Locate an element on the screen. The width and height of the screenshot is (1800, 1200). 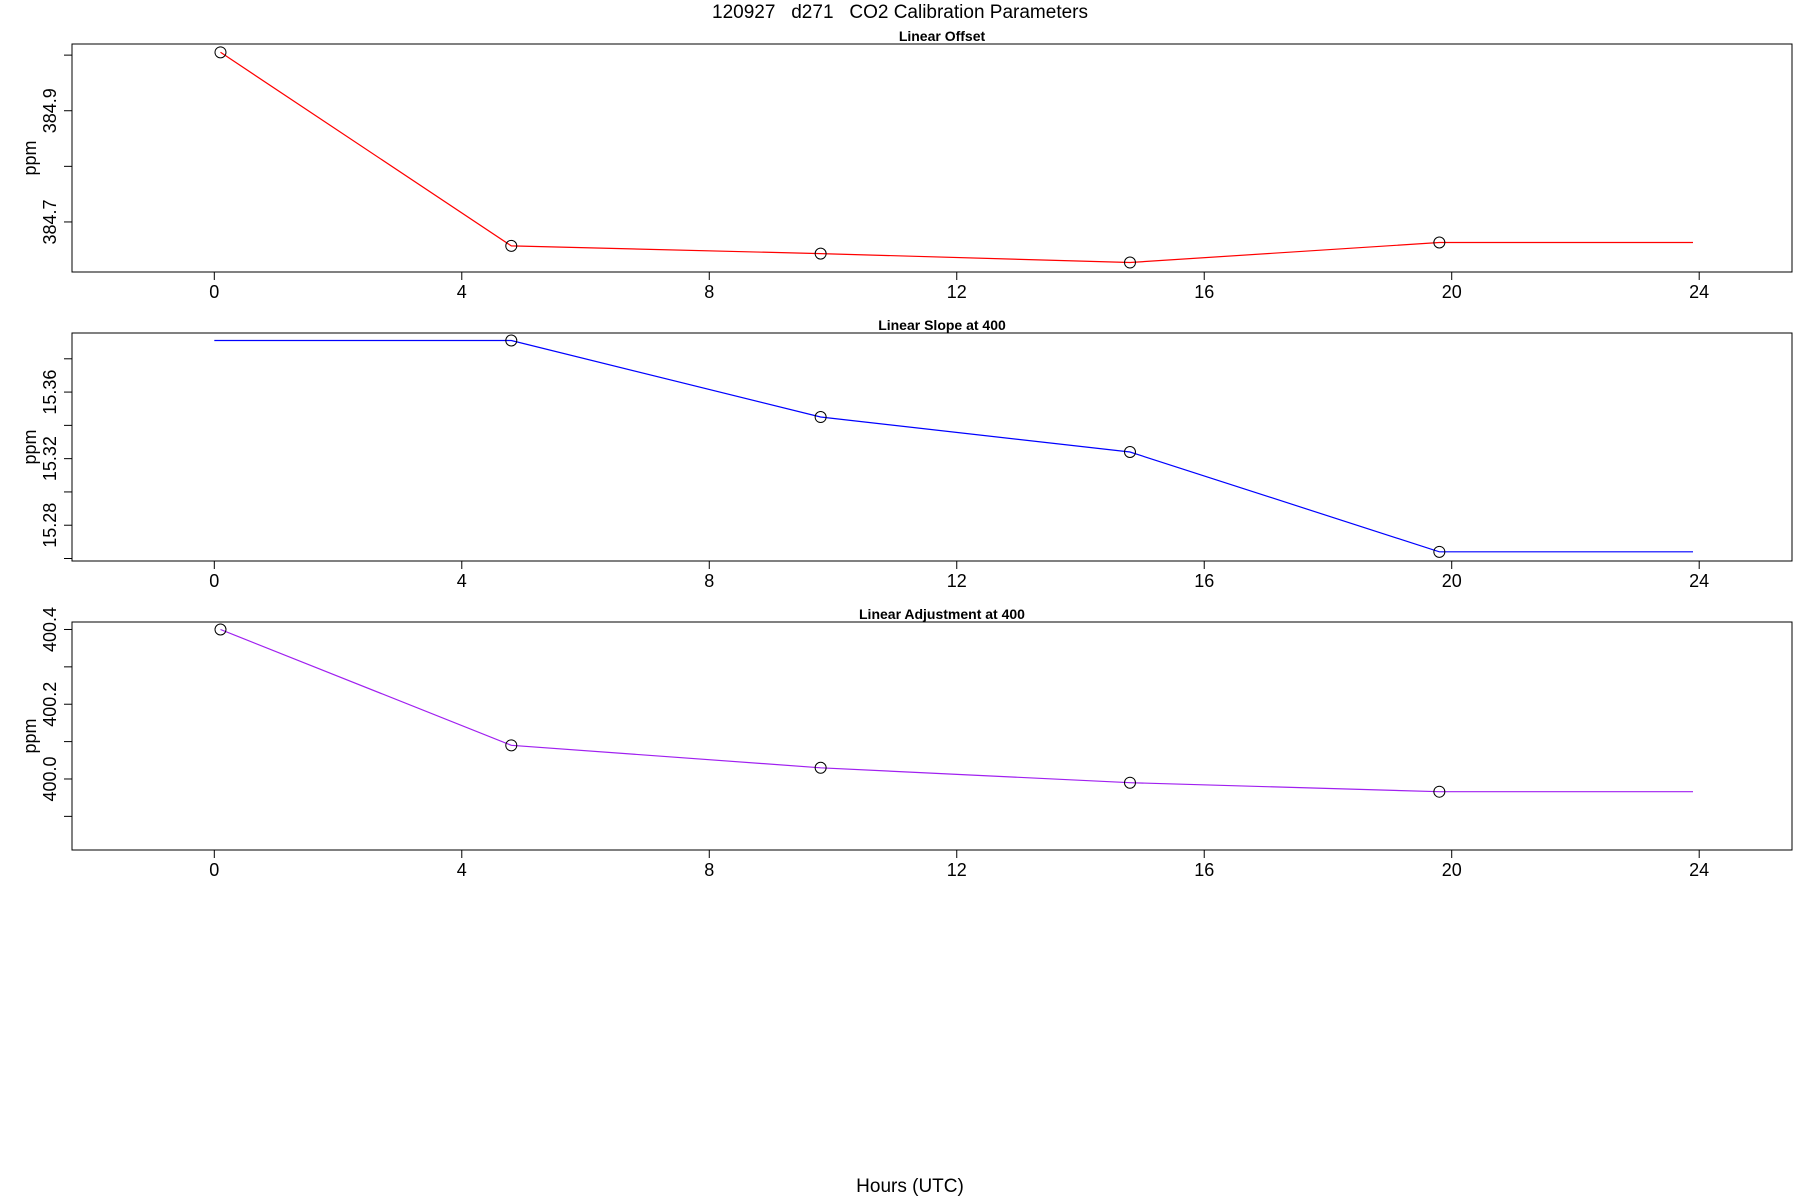
y-tick-label: 384.7 is located at coordinates (50, 221).